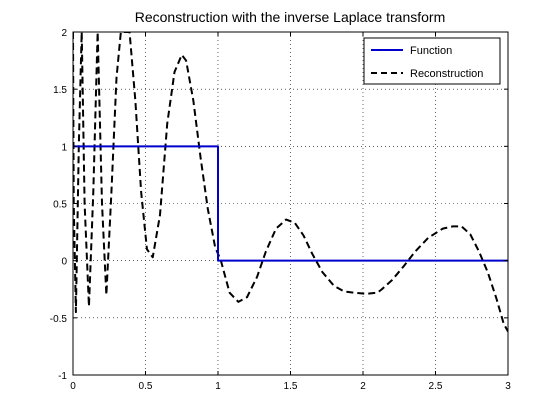 The width and height of the screenshot is (560, 420). Describe the element at coordinates (146, 386) in the screenshot. I see `x-tick-label: 0.5` at that location.